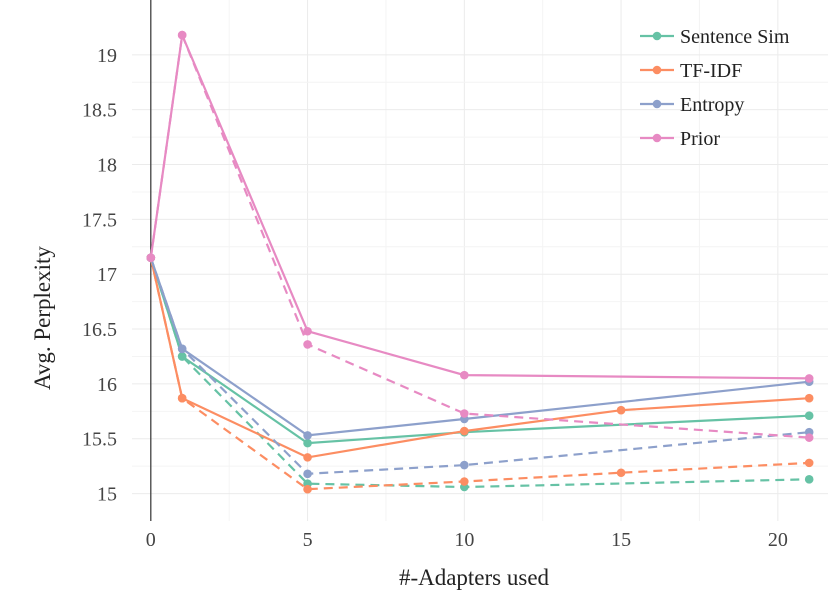  What do you see at coordinates (107, 275) in the screenshot?
I see `y-tick-label: 17` at bounding box center [107, 275].